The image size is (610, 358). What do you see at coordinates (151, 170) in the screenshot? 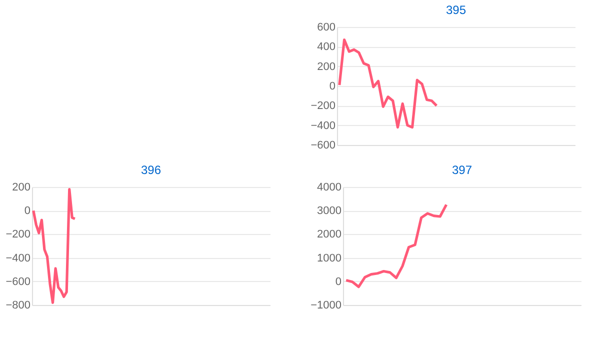
I see `chart-title: 396` at bounding box center [151, 170].